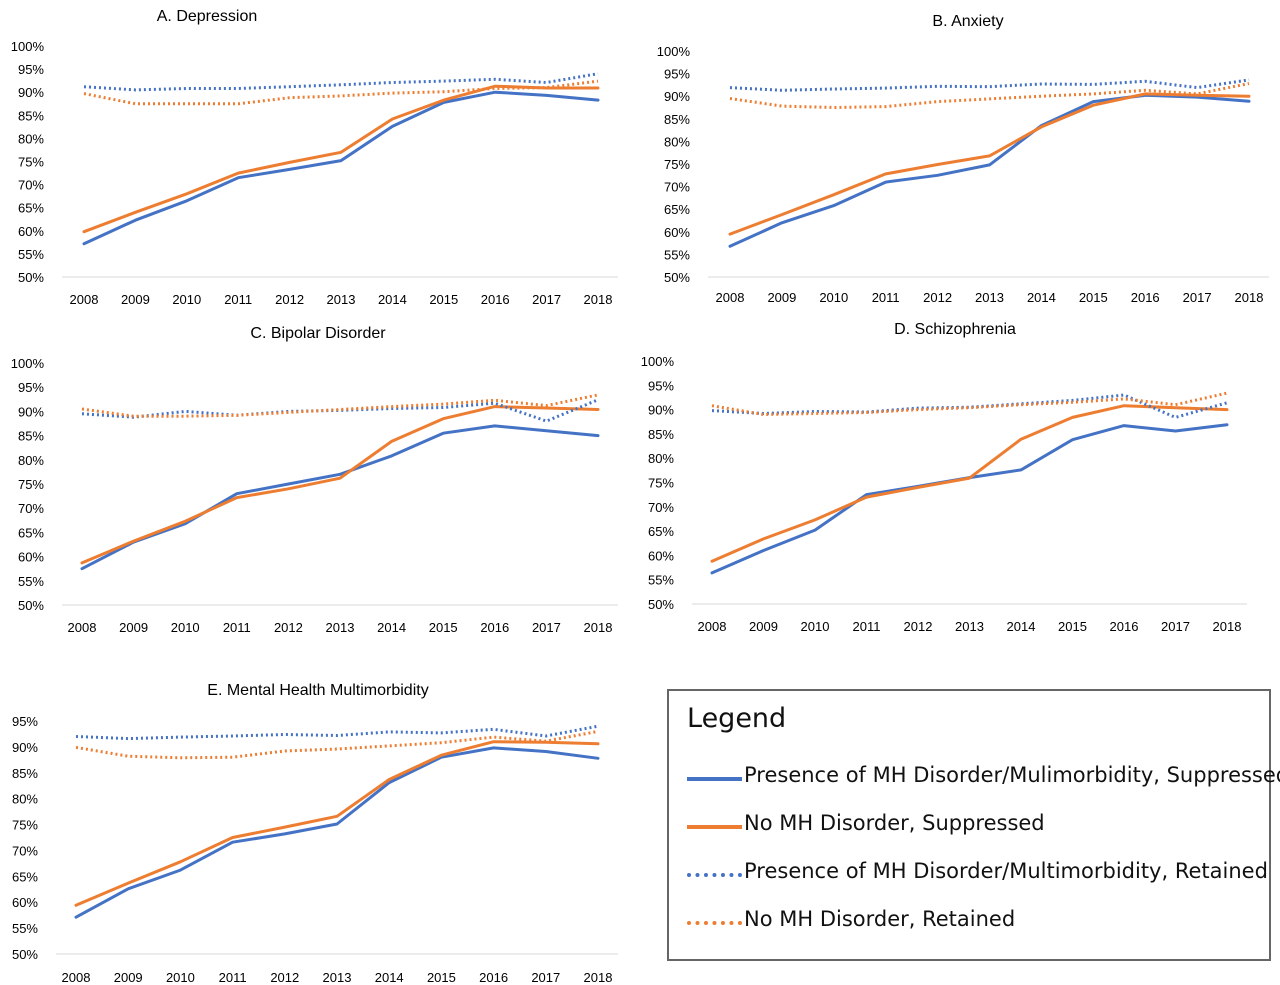 This screenshot has width=1280, height=985. What do you see at coordinates (207, 16) in the screenshot?
I see `chart-title: A. Depression` at bounding box center [207, 16].